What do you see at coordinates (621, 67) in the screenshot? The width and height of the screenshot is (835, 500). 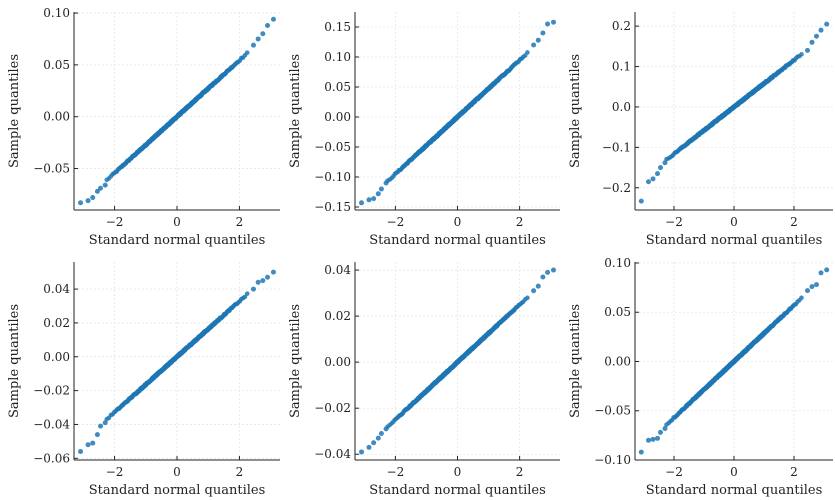 I see `y-tick-label: 0.1` at bounding box center [621, 67].